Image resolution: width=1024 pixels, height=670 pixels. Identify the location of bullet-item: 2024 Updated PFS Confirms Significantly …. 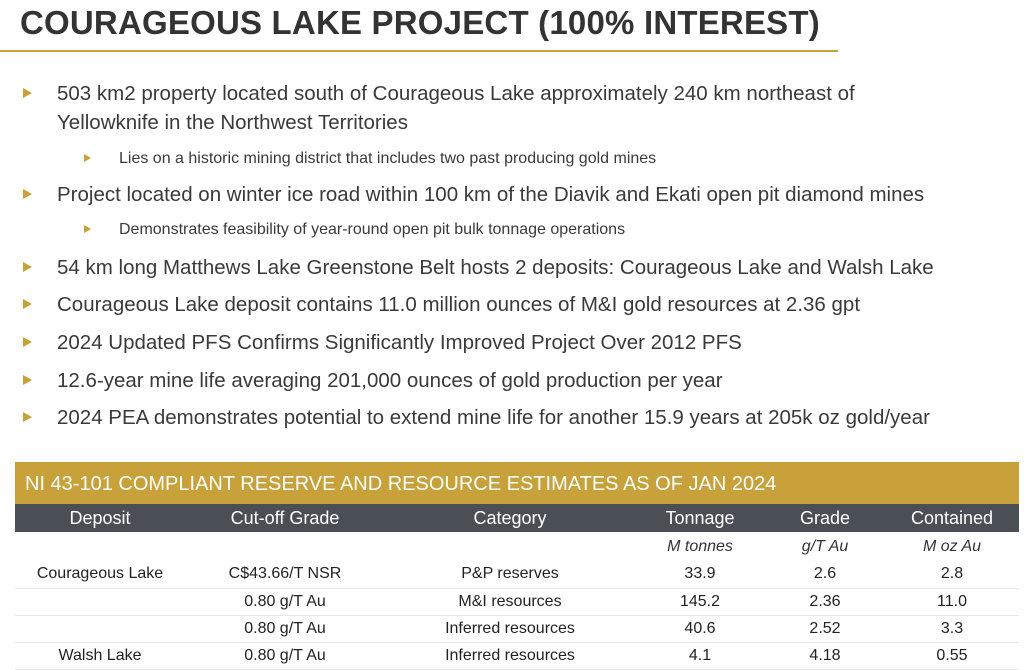
(371, 342).